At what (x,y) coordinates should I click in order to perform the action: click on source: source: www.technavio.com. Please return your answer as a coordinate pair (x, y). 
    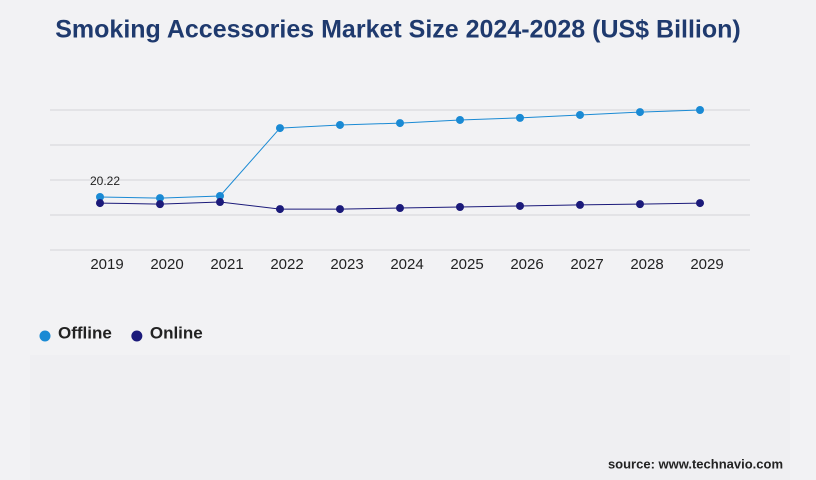
    Looking at the image, I should click on (695, 463).